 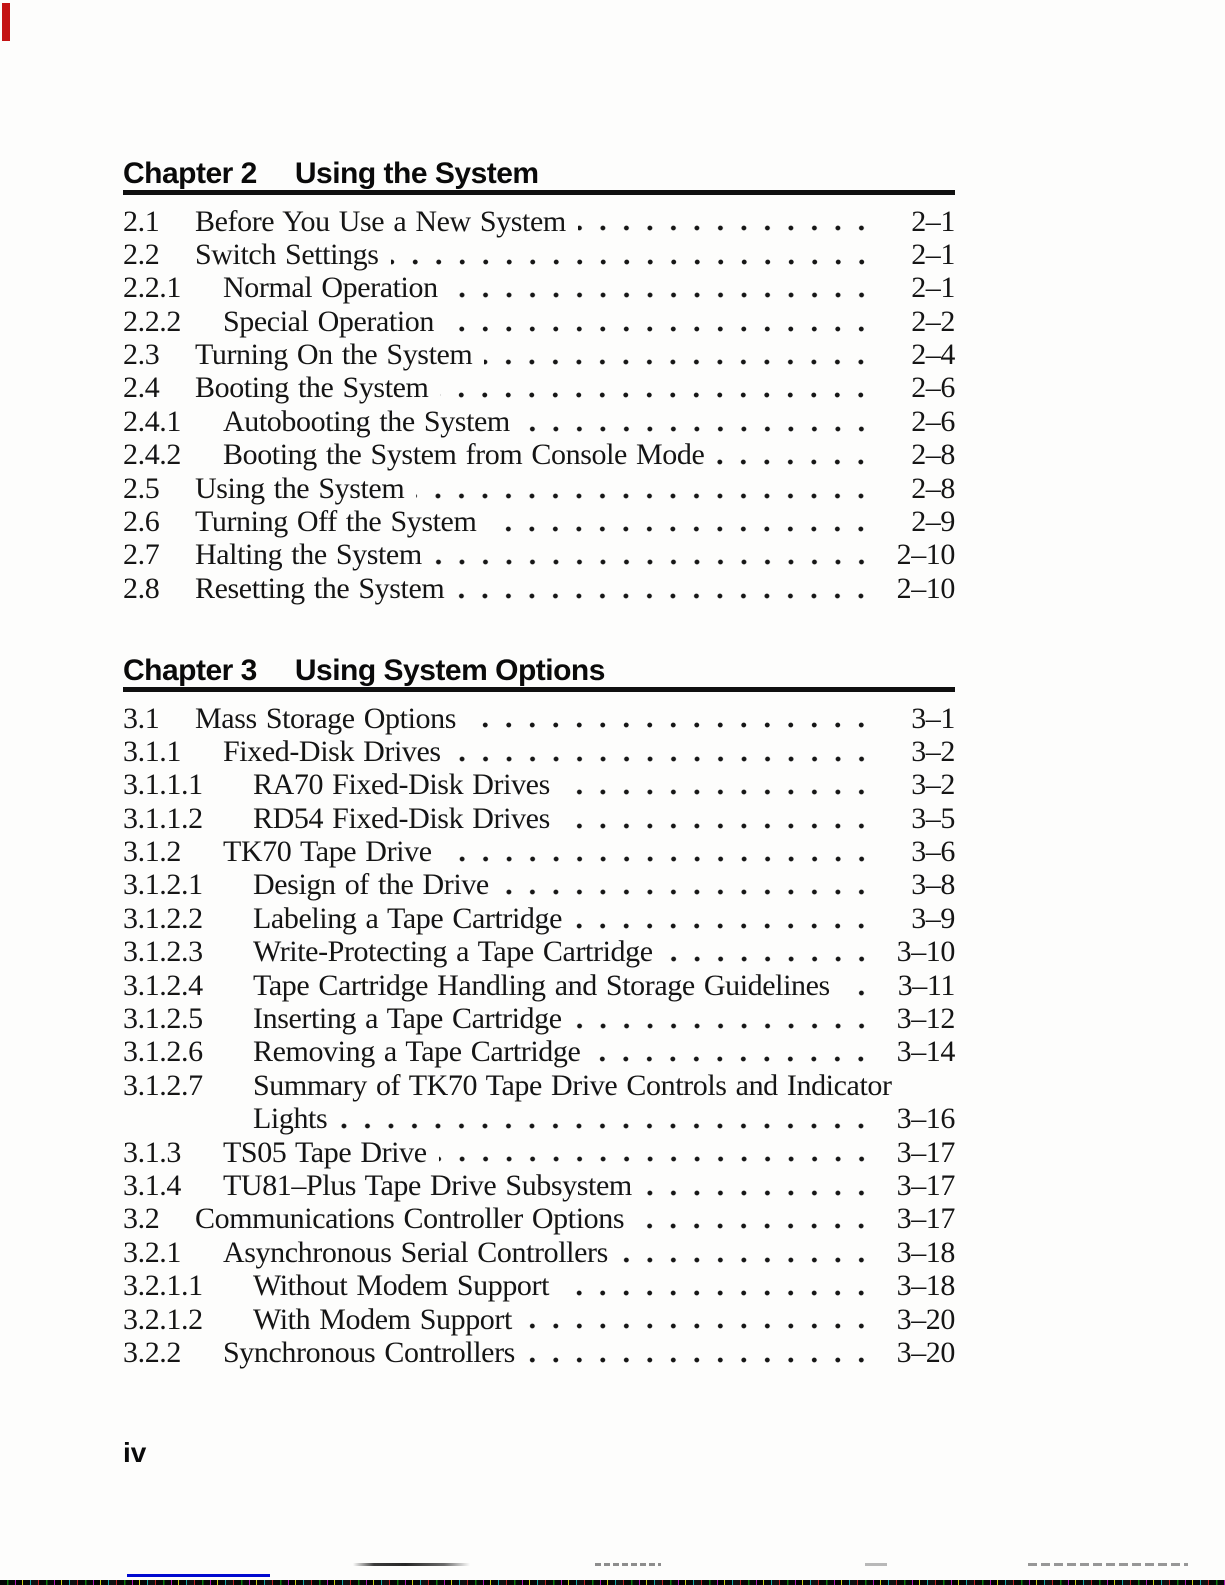 I want to click on chapter-label: Chapter 2, so click(x=190, y=173).